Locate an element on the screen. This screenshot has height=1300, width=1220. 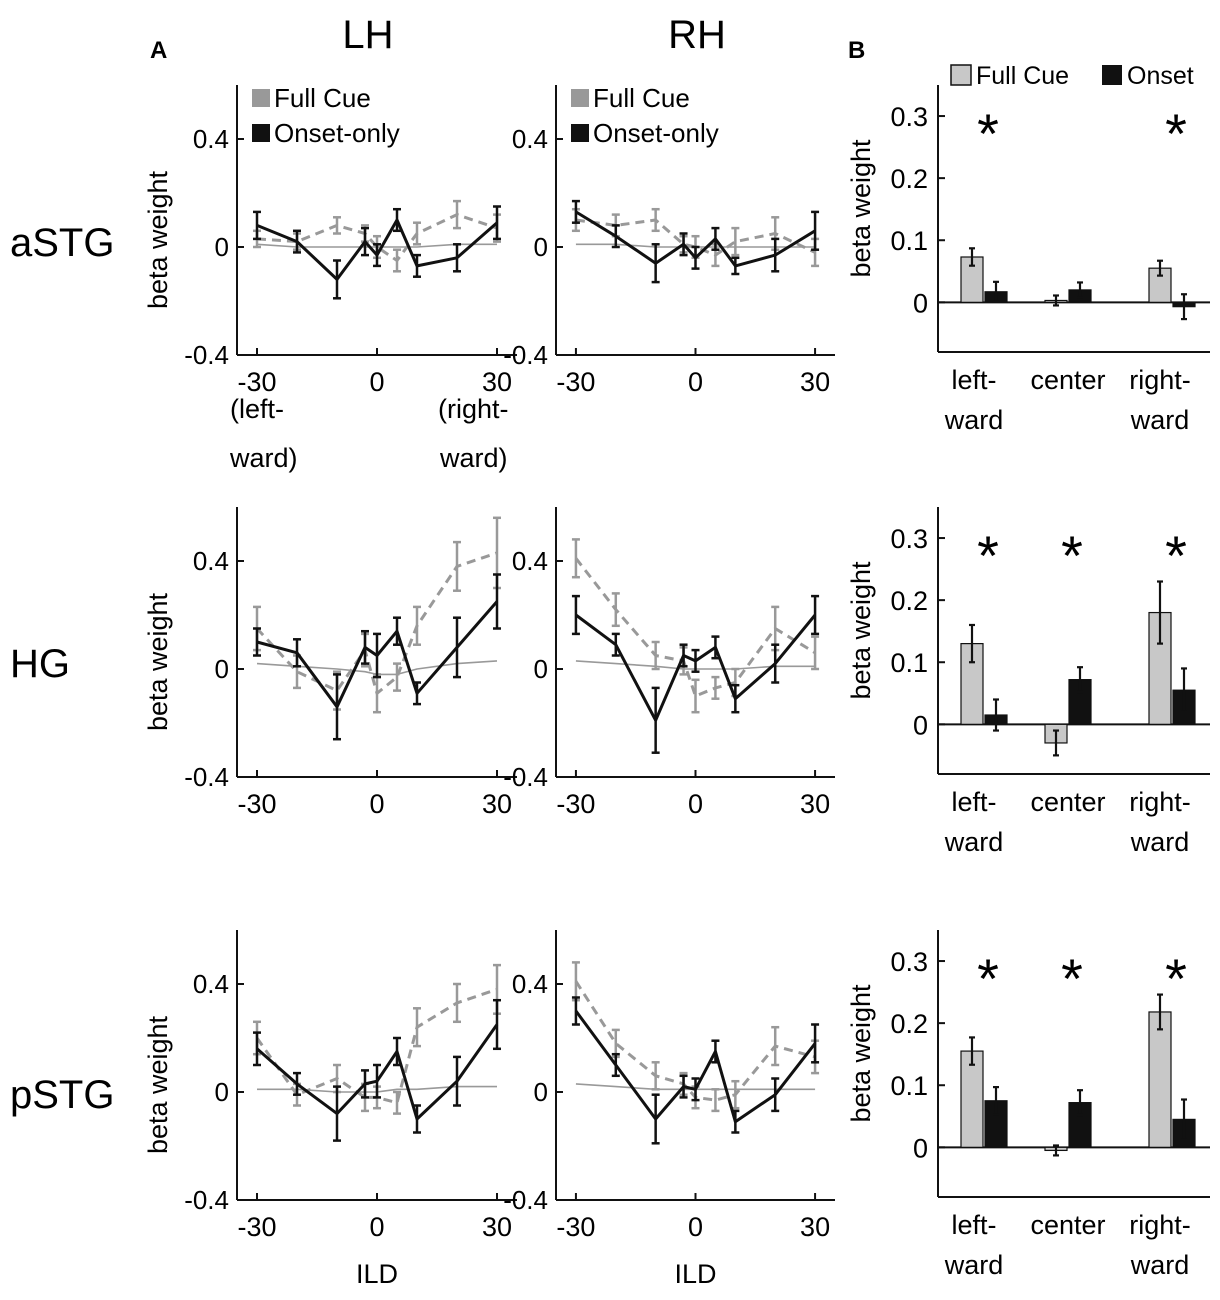
x-note-right: (right- is located at coordinates (473, 409).